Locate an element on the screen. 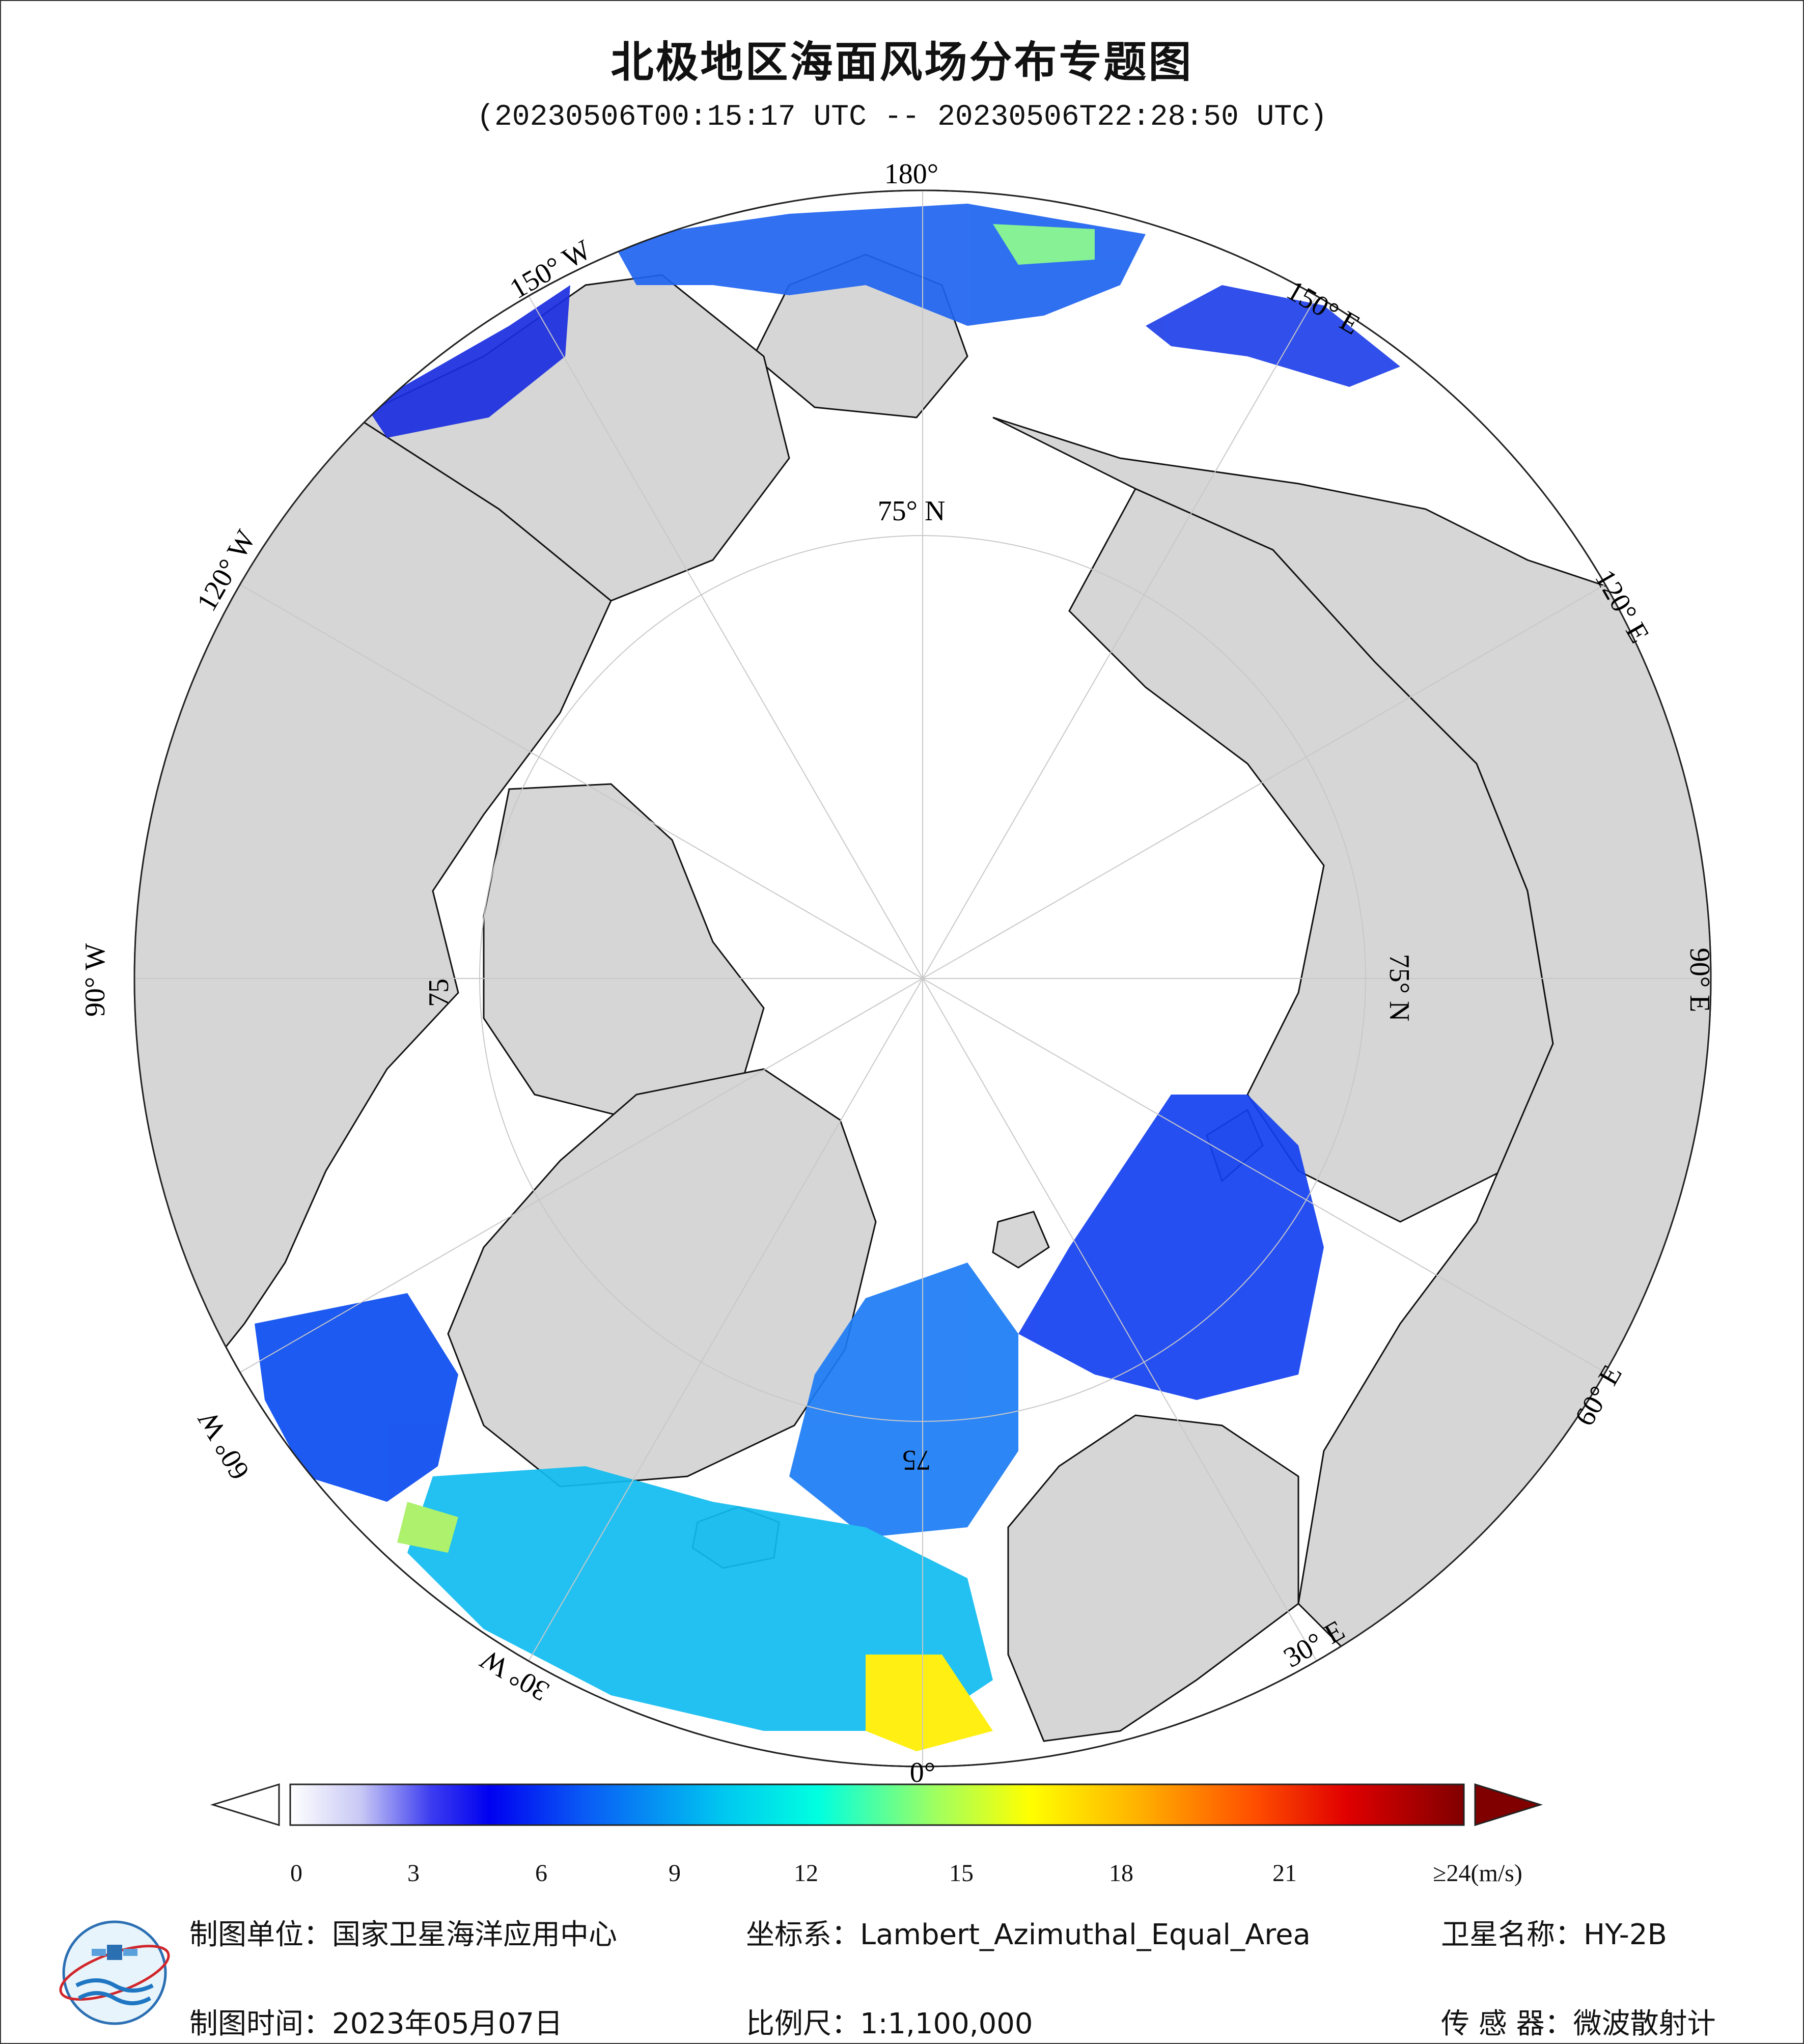  cb-tick-3: 3 is located at coordinates (413, 1873).